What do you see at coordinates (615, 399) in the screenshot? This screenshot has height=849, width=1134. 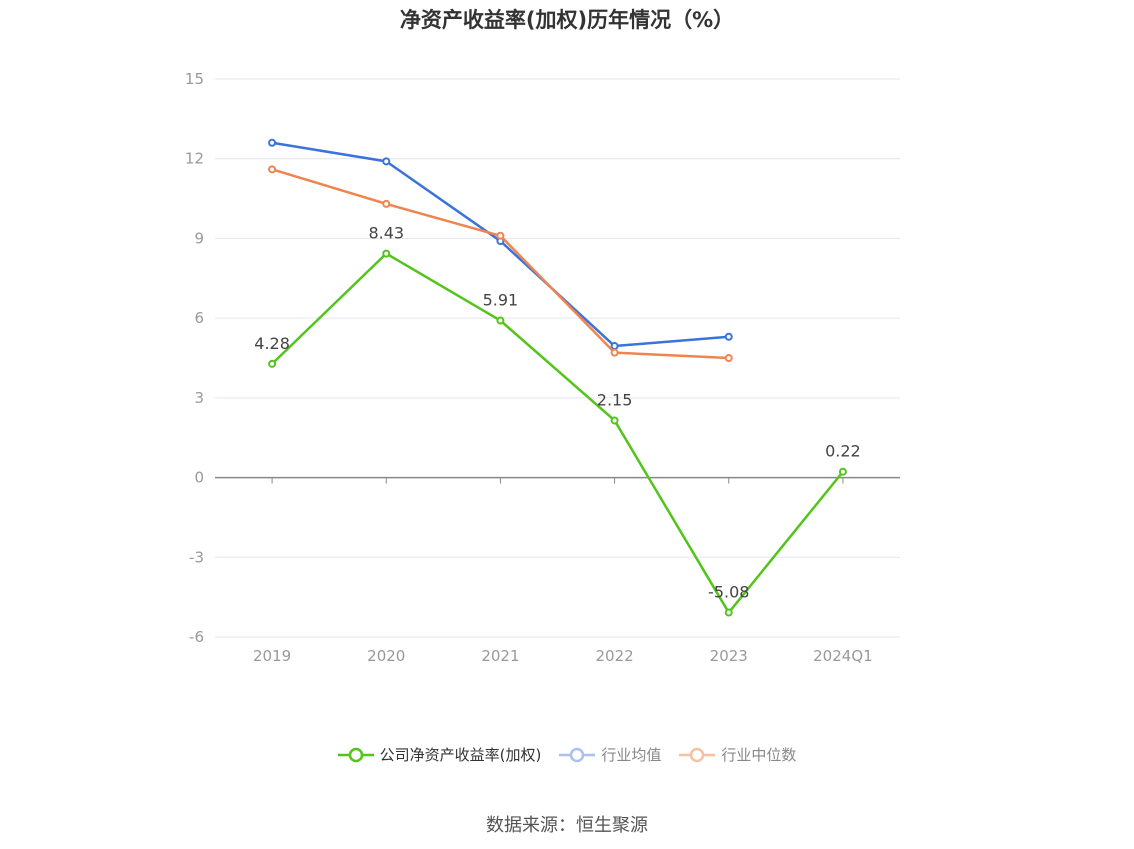 I see `data-label: 2.15` at bounding box center [615, 399].